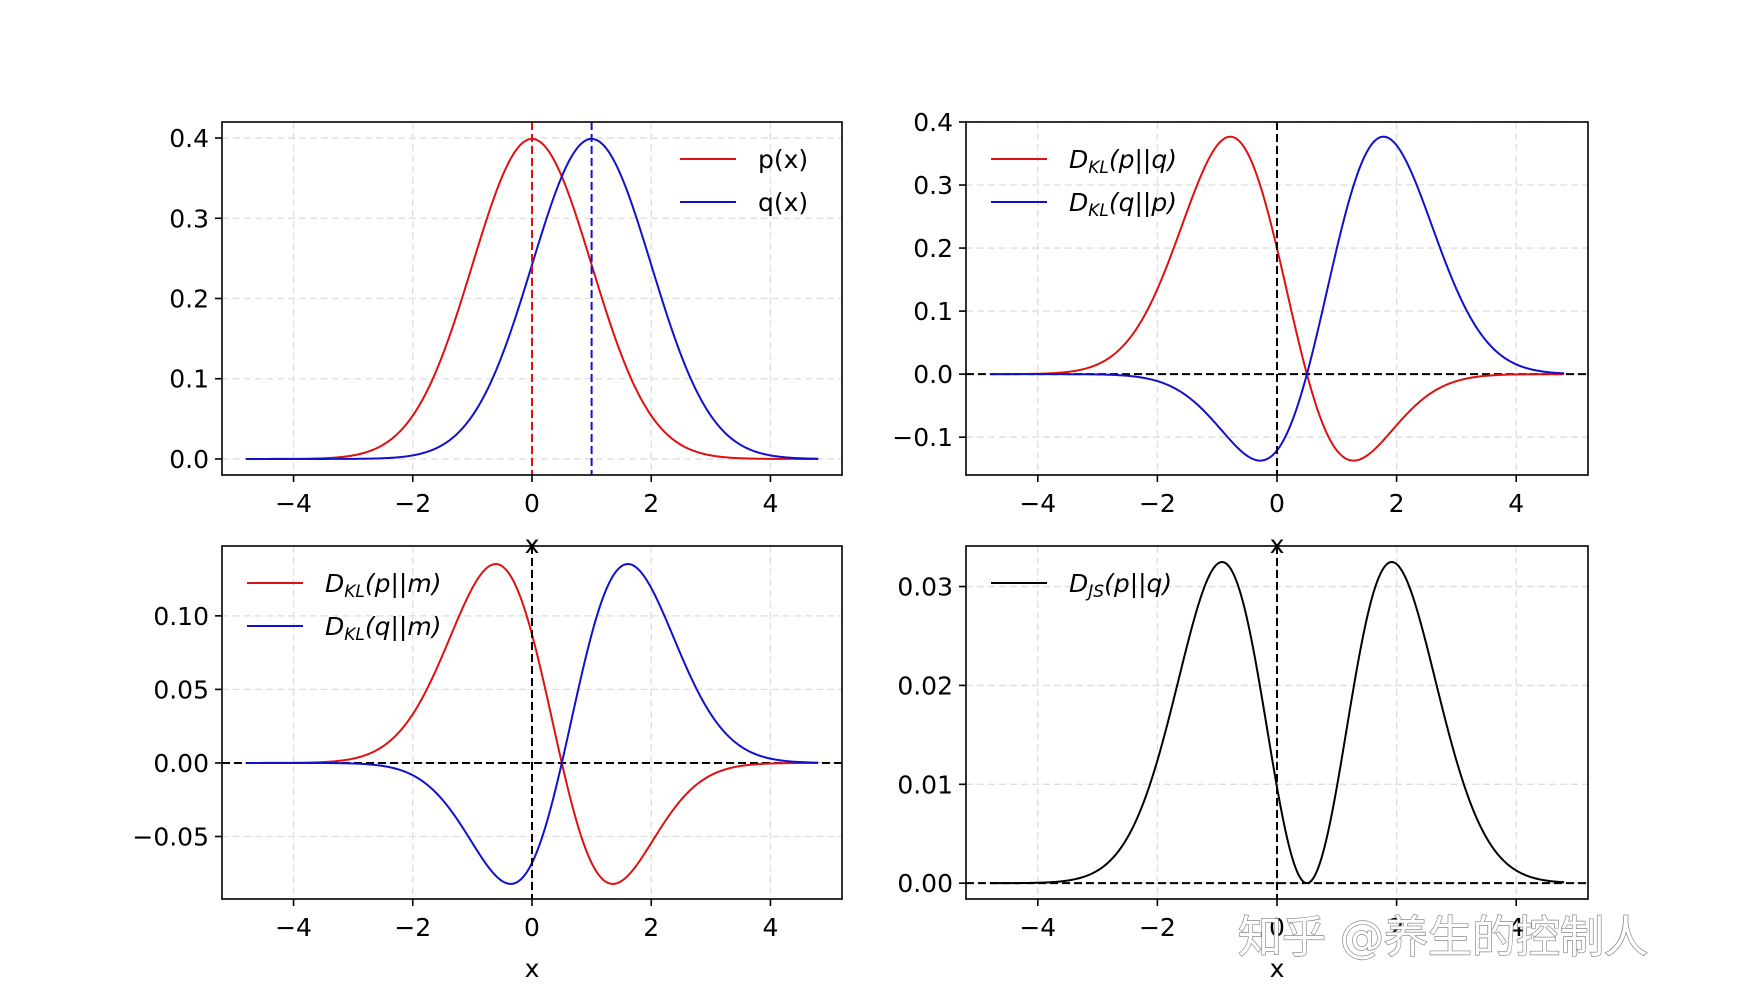 Image resolution: width=1748 pixels, height=1002 pixels. Describe the element at coordinates (783, 202) in the screenshot. I see `legend-label: q(x)` at that location.